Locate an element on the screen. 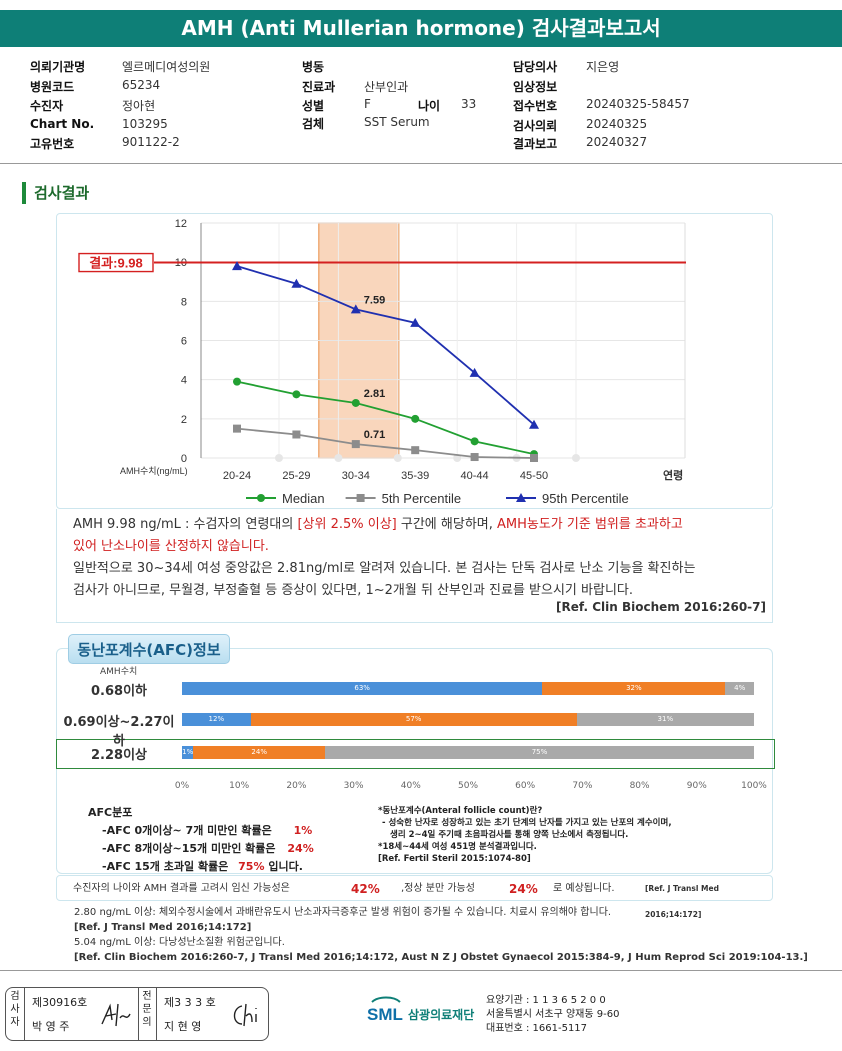  interp-text-c: 구간에 해당하며, is located at coordinates (446, 524).